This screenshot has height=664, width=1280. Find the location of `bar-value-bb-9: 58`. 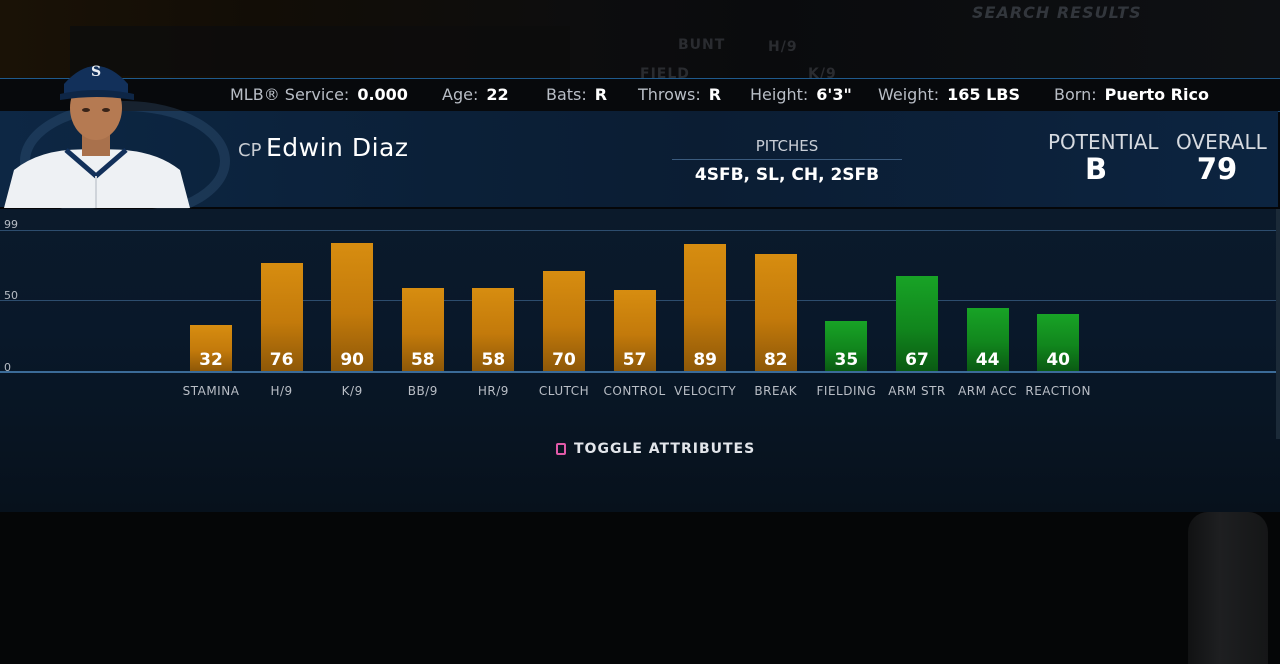

bar-value-bb-9: 58 is located at coordinates (422, 360).